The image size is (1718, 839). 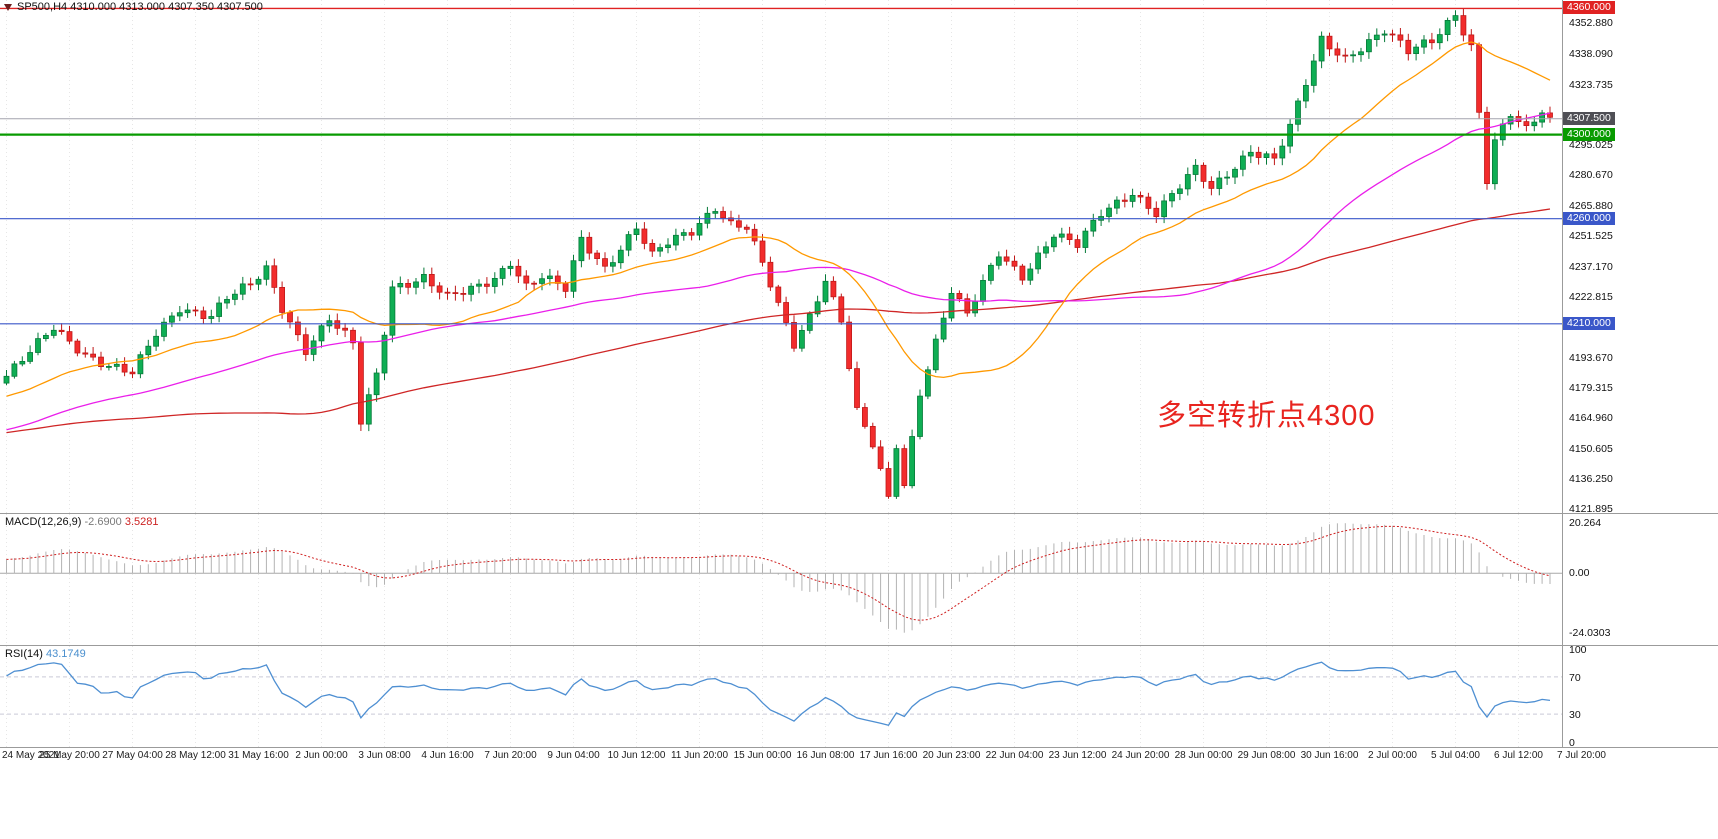 I want to click on price-axis-label: 4352.880, so click(x=1591, y=23).